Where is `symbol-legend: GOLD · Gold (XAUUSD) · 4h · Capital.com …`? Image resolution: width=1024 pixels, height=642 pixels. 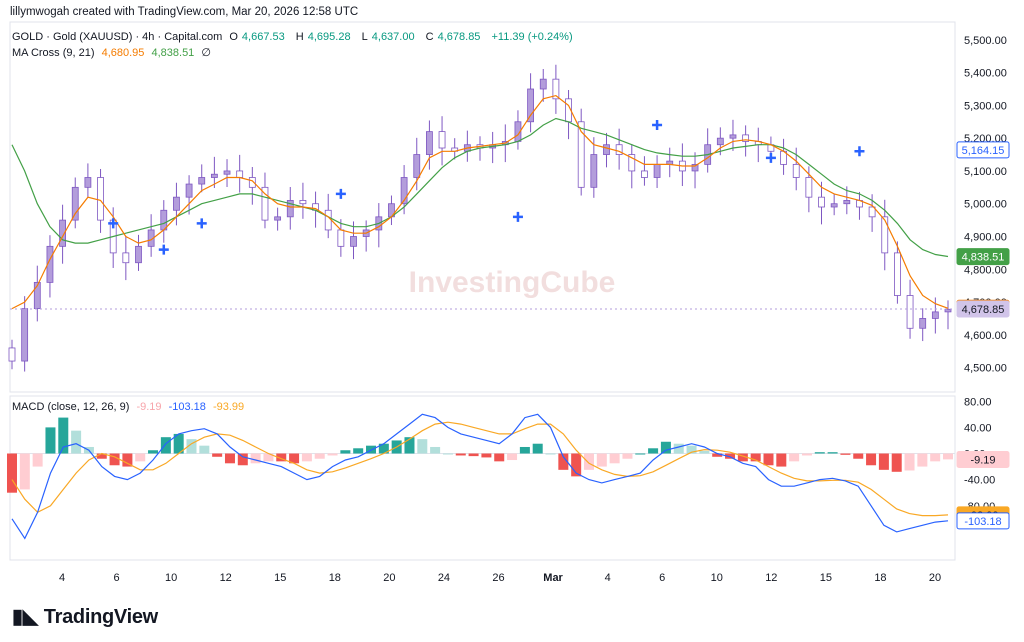 symbol-legend: GOLD · Gold (XAUUSD) · 4h · Capital.com … is located at coordinates (294, 37).